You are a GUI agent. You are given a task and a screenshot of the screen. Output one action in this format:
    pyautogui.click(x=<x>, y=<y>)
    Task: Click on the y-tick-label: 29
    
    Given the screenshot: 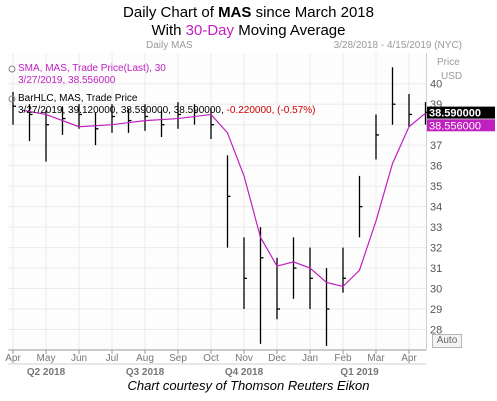 What is the action you would take?
    pyautogui.click(x=436, y=310)
    